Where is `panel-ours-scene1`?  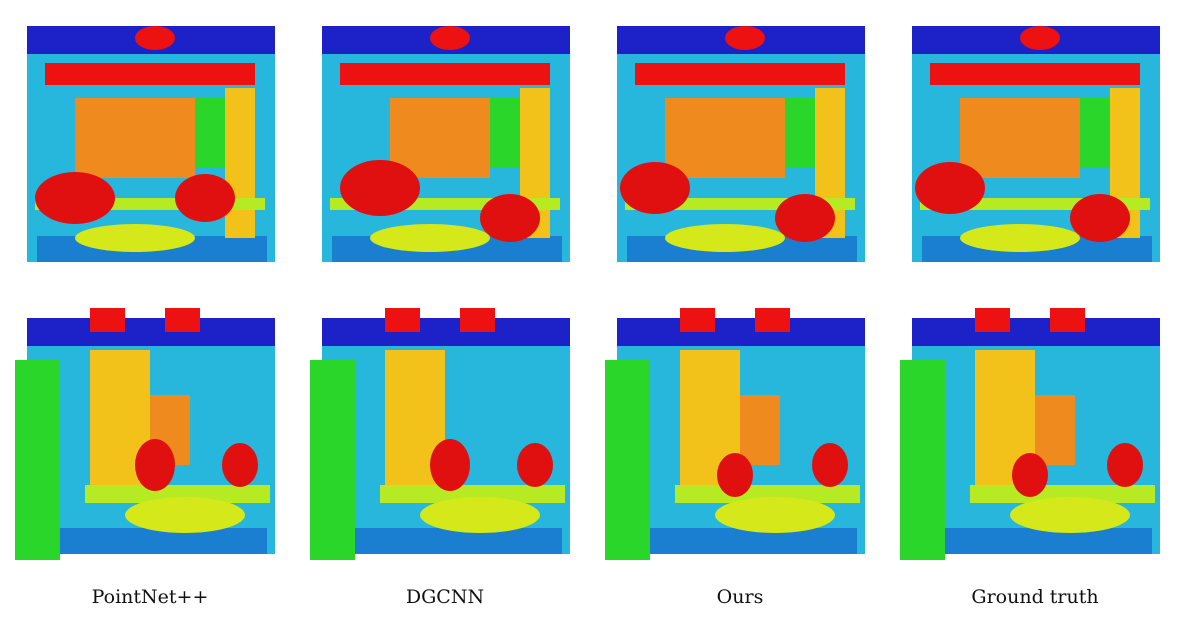 panel-ours-scene1 is located at coordinates (740, 143).